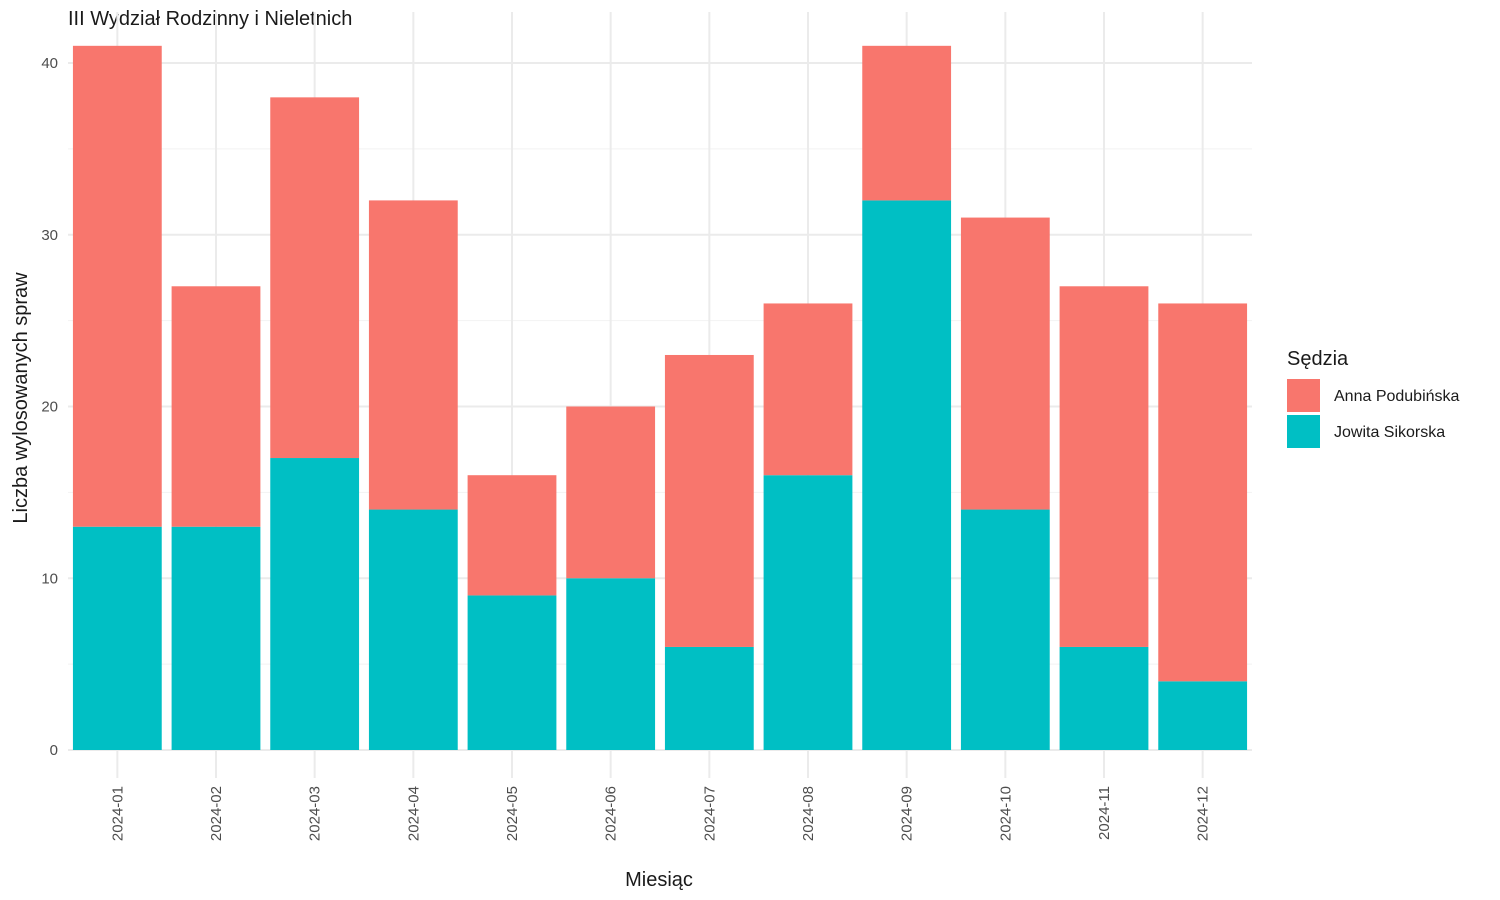 The width and height of the screenshot is (1500, 900). Describe the element at coordinates (1318, 359) in the screenshot. I see `legend-title: Sędzia` at that location.